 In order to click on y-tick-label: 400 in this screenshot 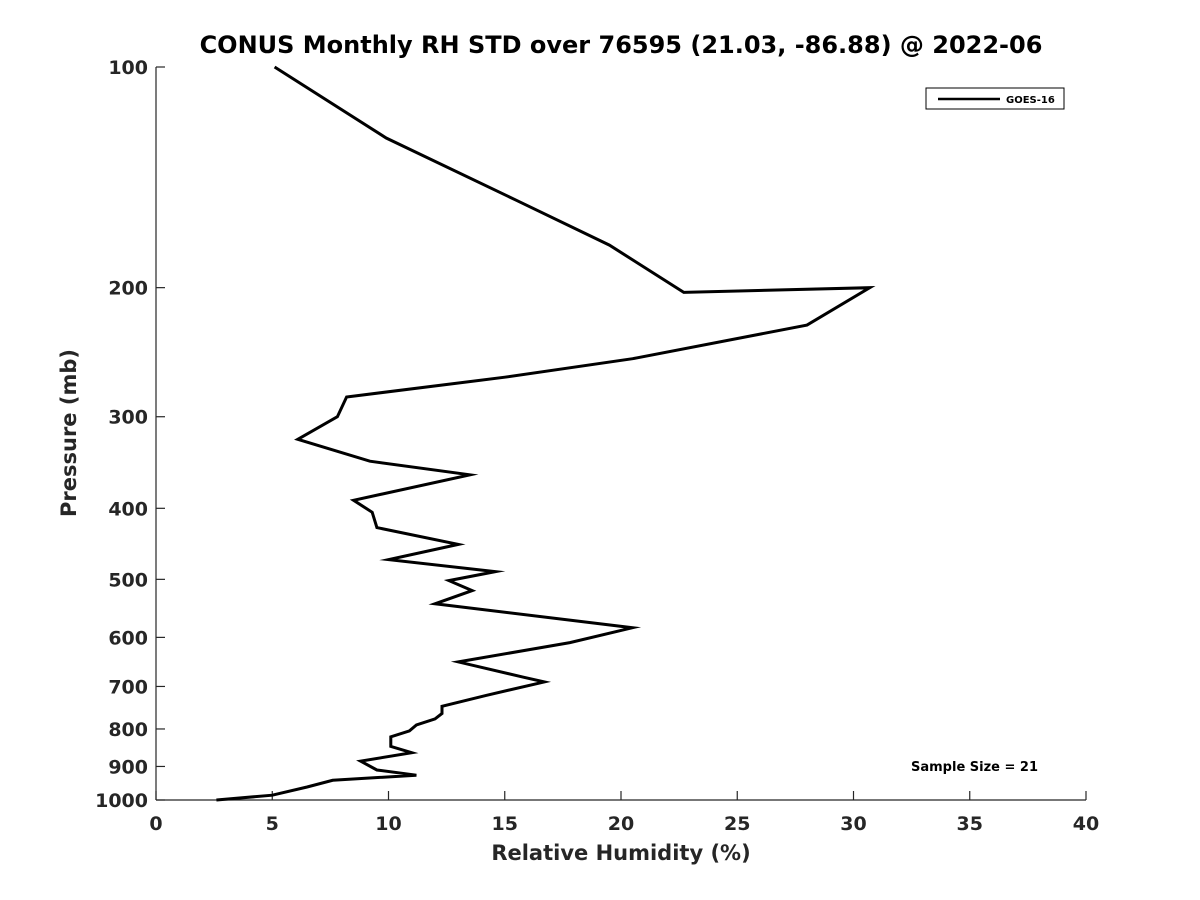, I will do `click(128, 509)`.